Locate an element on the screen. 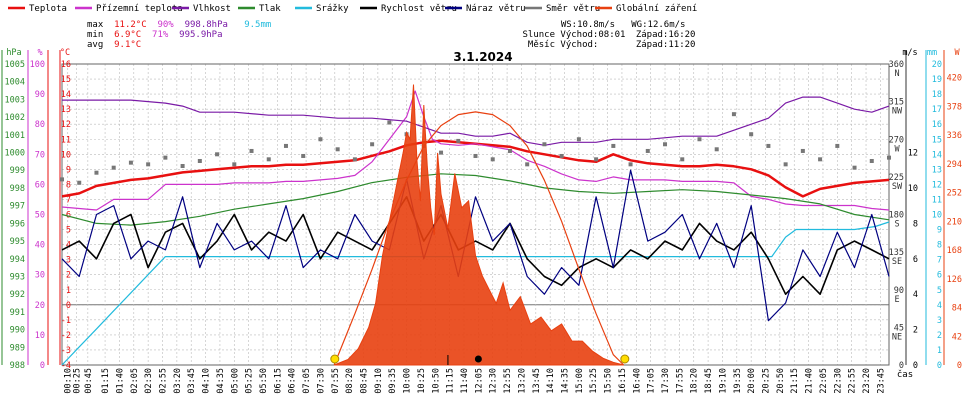 The image size is (966, 400). x-tick-label: 03:45 is located at coordinates (192, 381).